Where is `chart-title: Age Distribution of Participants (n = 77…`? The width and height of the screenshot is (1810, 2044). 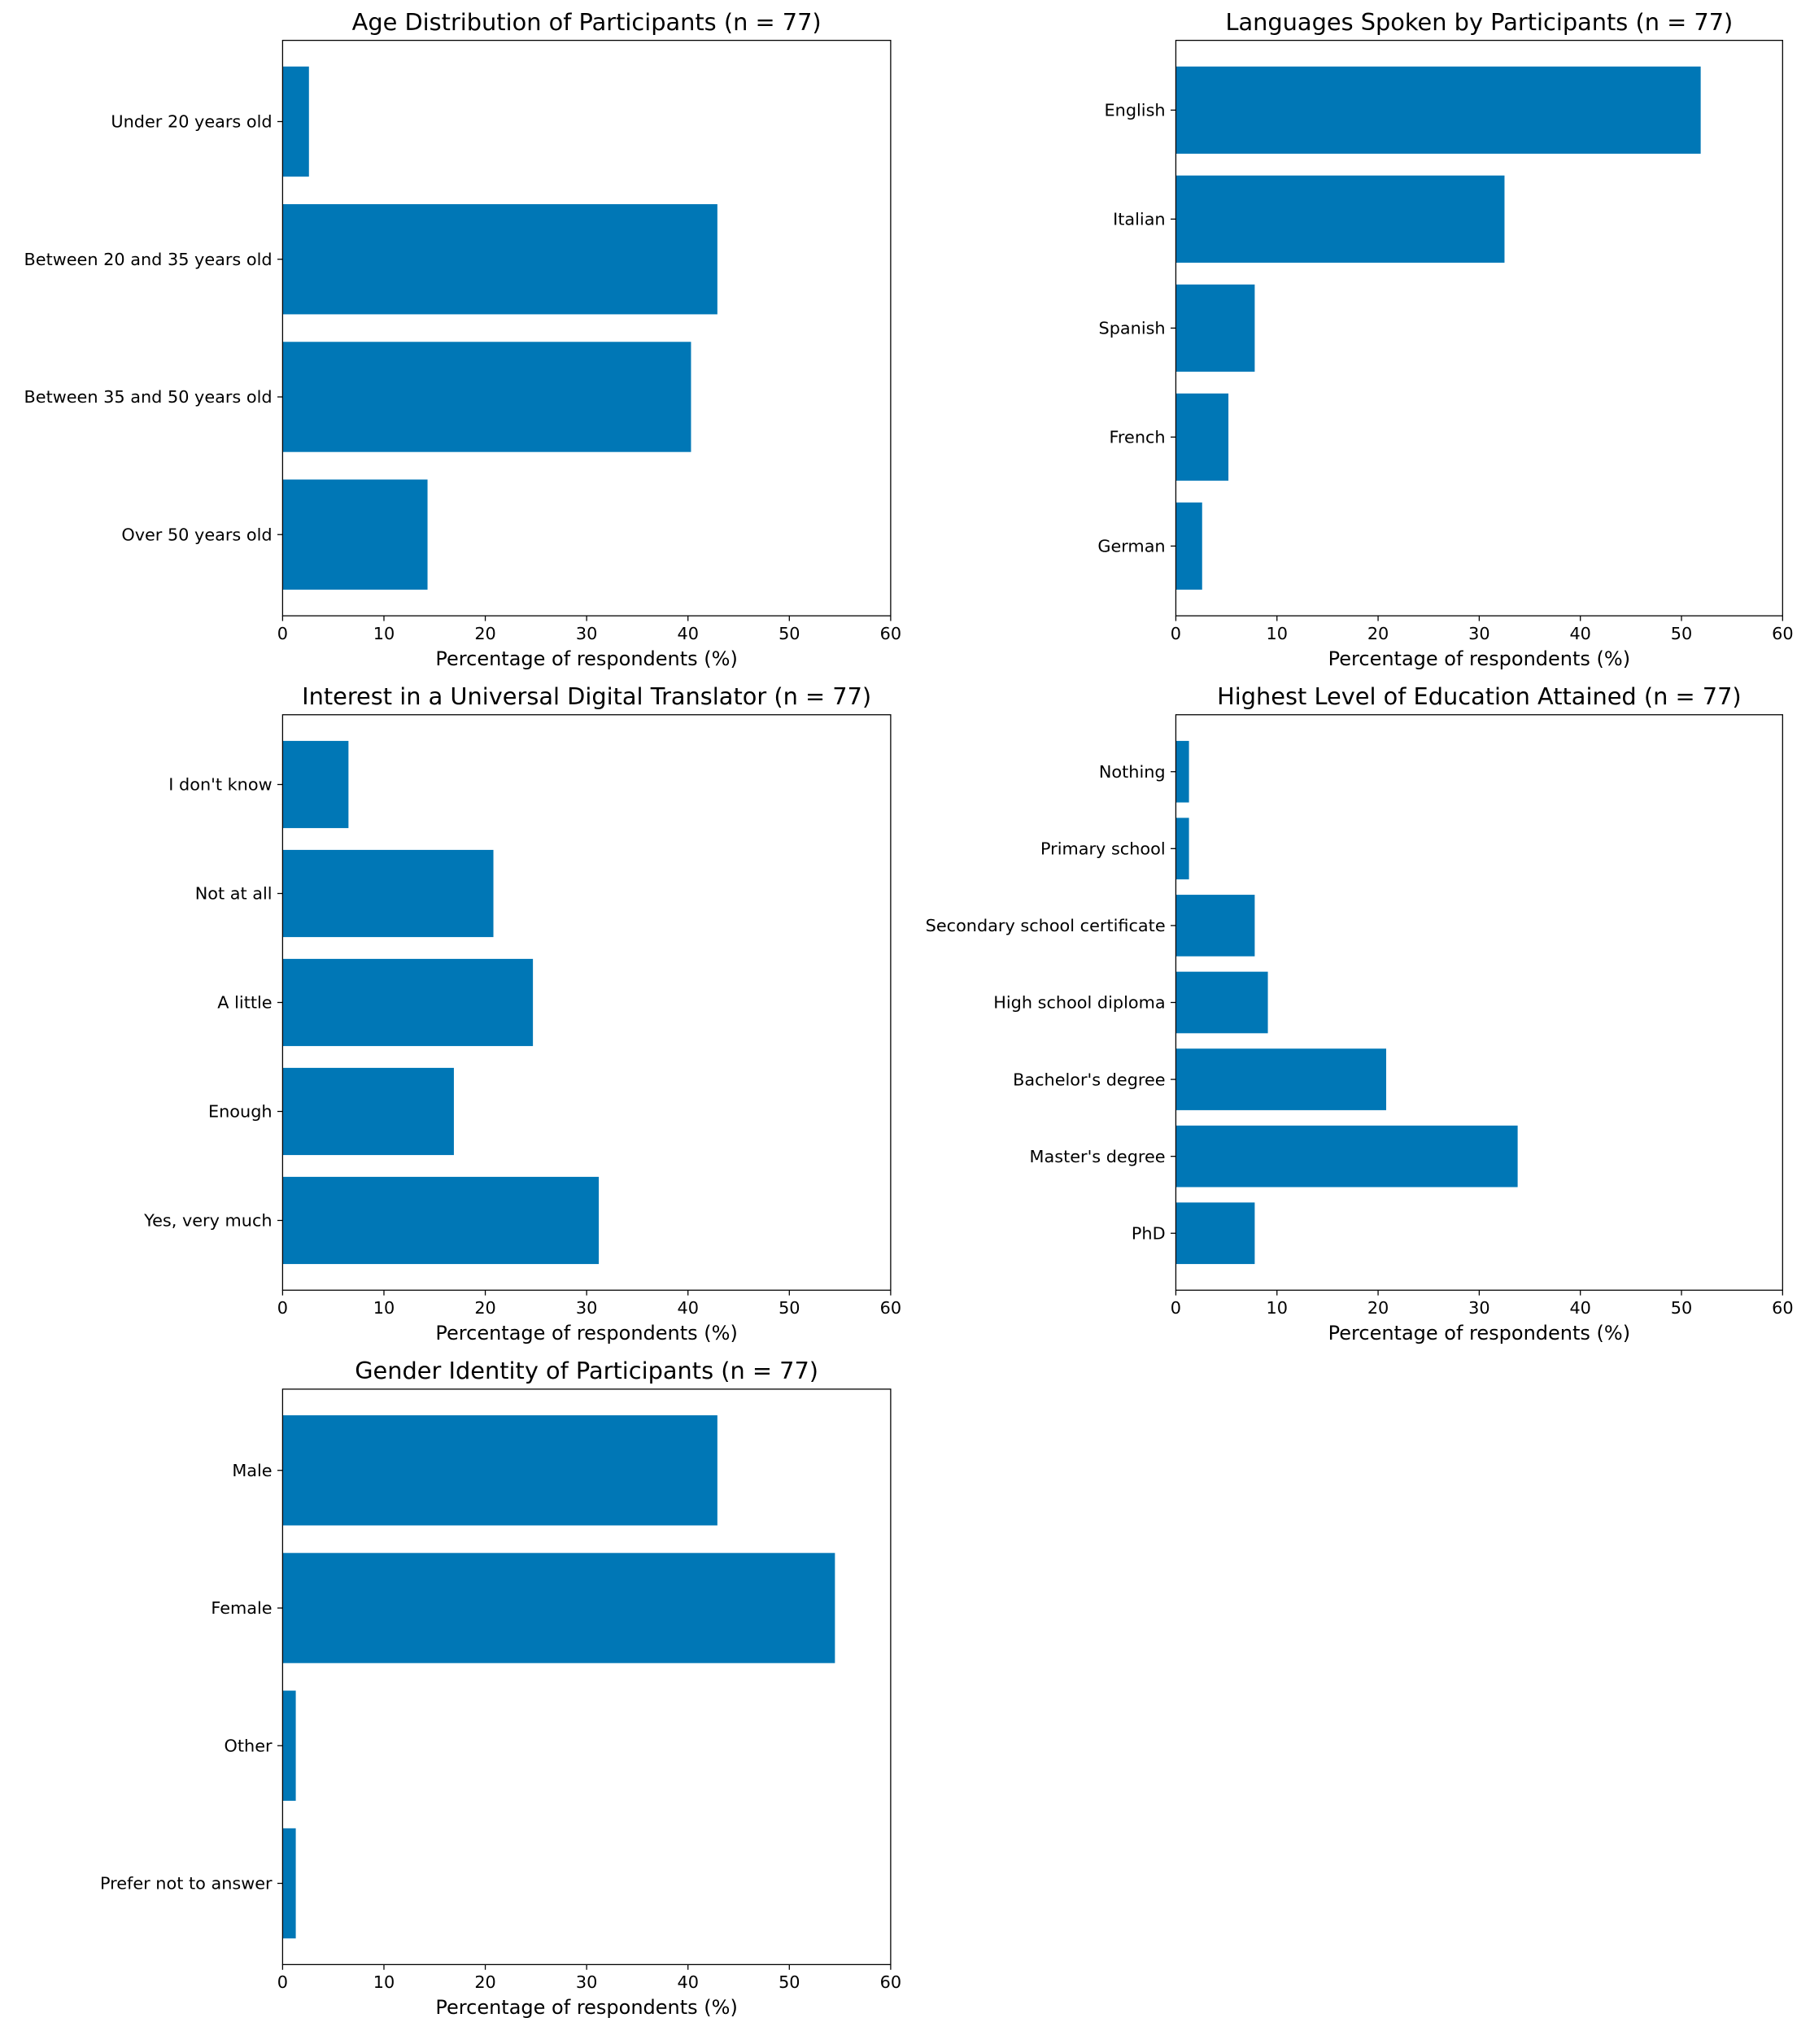
chart-title: Age Distribution of Participants (n = 77… is located at coordinates (587, 22).